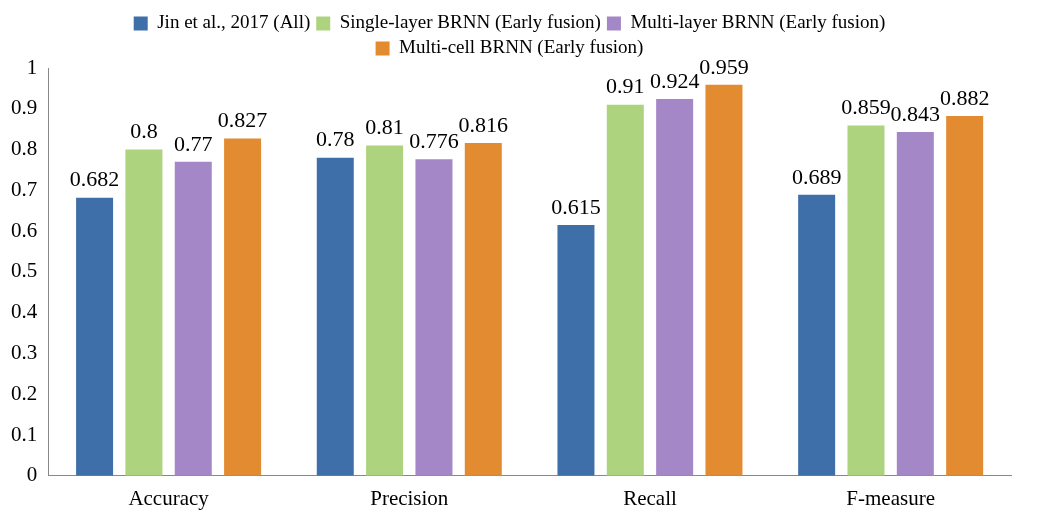 The image size is (1039, 523). I want to click on y-tick-label: 0.9, so click(24, 107).